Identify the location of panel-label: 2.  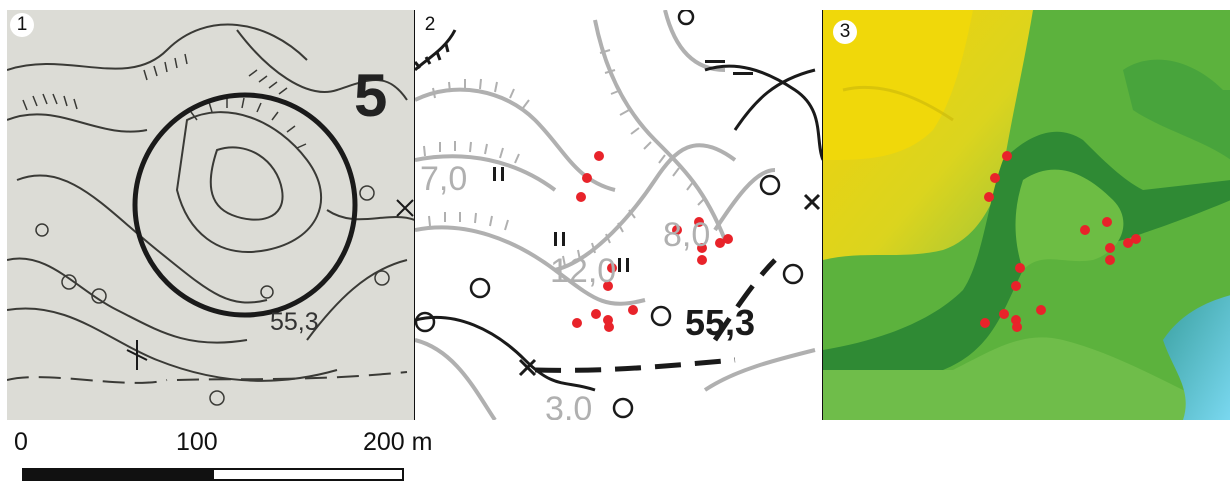
(430, 25).